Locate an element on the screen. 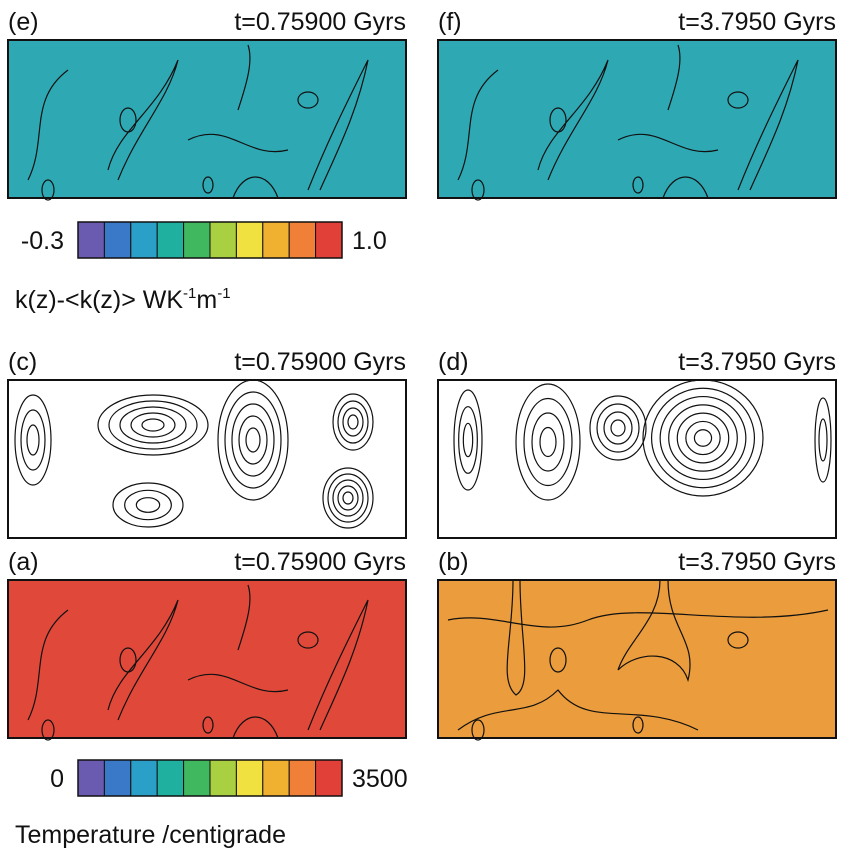 The width and height of the screenshot is (842, 855). panel-label: (b) is located at coordinates (453, 562).